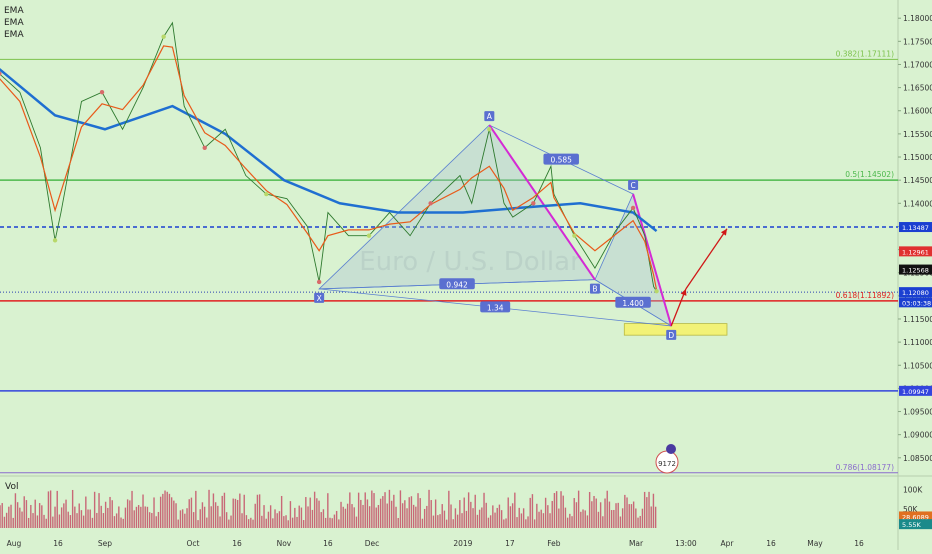 The image size is (932, 554). What do you see at coordinates (14, 35) in the screenshot?
I see `ema-indicator-3: EMA` at bounding box center [14, 35].